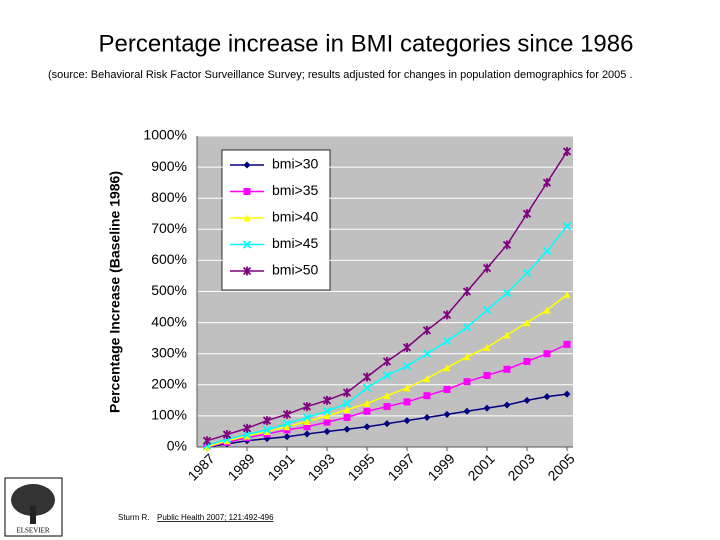 This screenshot has width=720, height=540. What do you see at coordinates (520, 466) in the screenshot?
I see `x-tick-label: 2003` at bounding box center [520, 466].